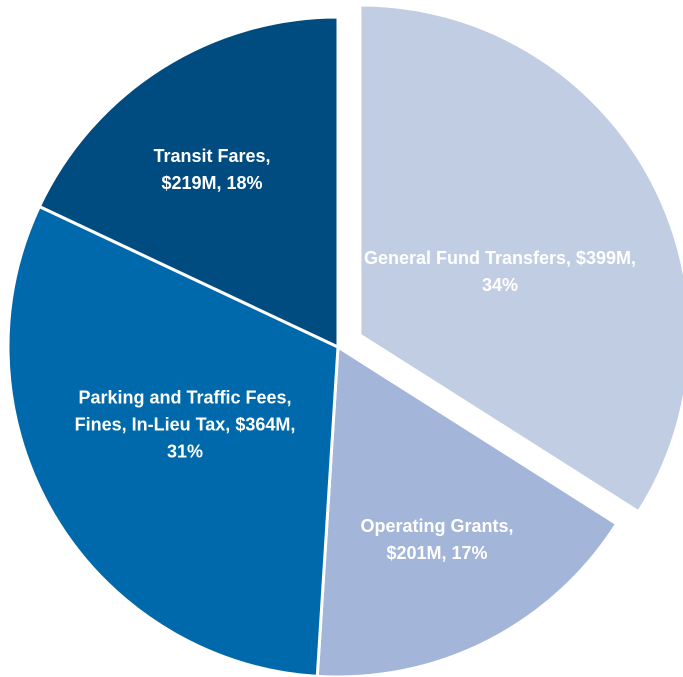  I want to click on slice-label: General Fund Transfers, $399M, 34%, so click(500, 272).